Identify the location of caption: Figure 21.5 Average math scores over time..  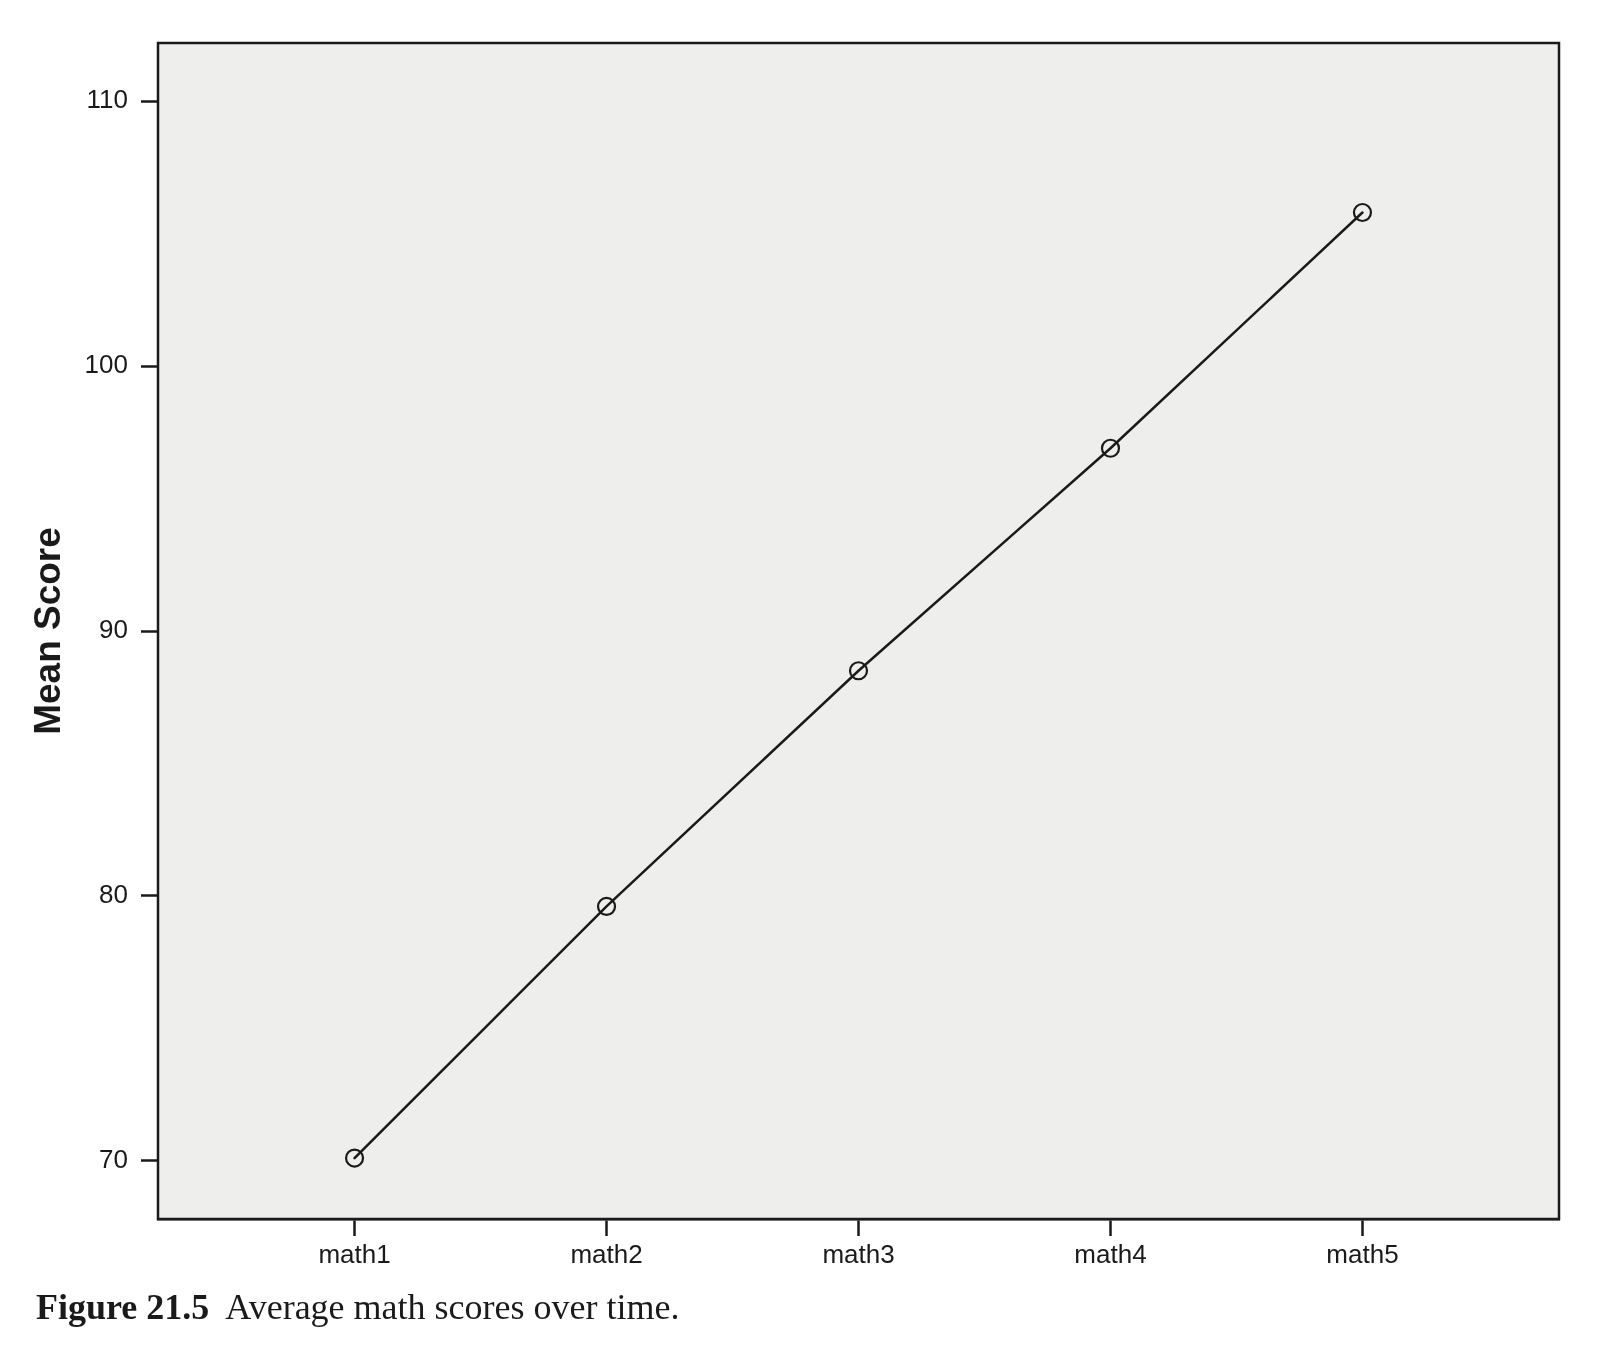
(358, 1307).